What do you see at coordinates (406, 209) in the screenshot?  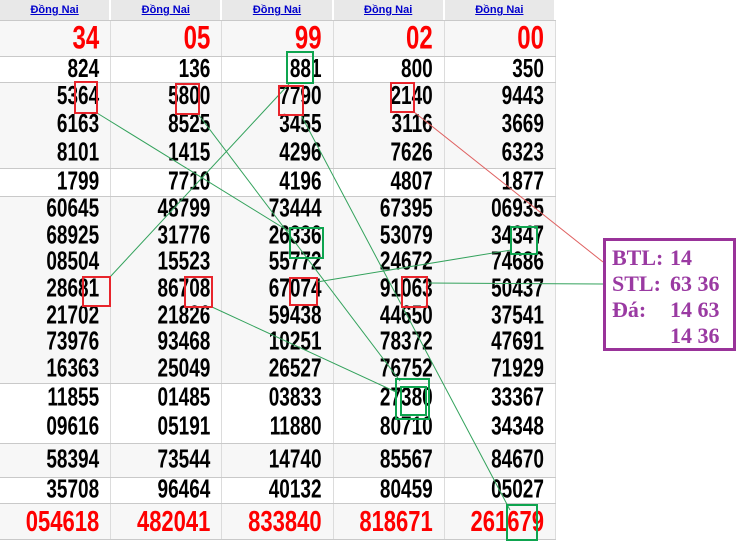 I see `result-number: 67395` at bounding box center [406, 209].